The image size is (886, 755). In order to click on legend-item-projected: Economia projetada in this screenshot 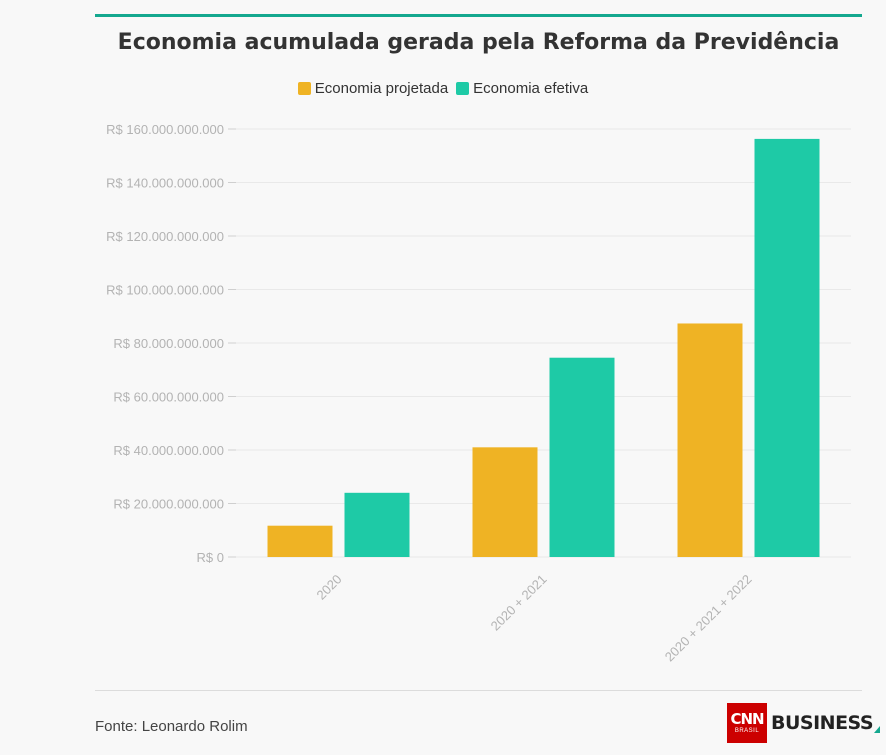, I will do `click(373, 88)`.